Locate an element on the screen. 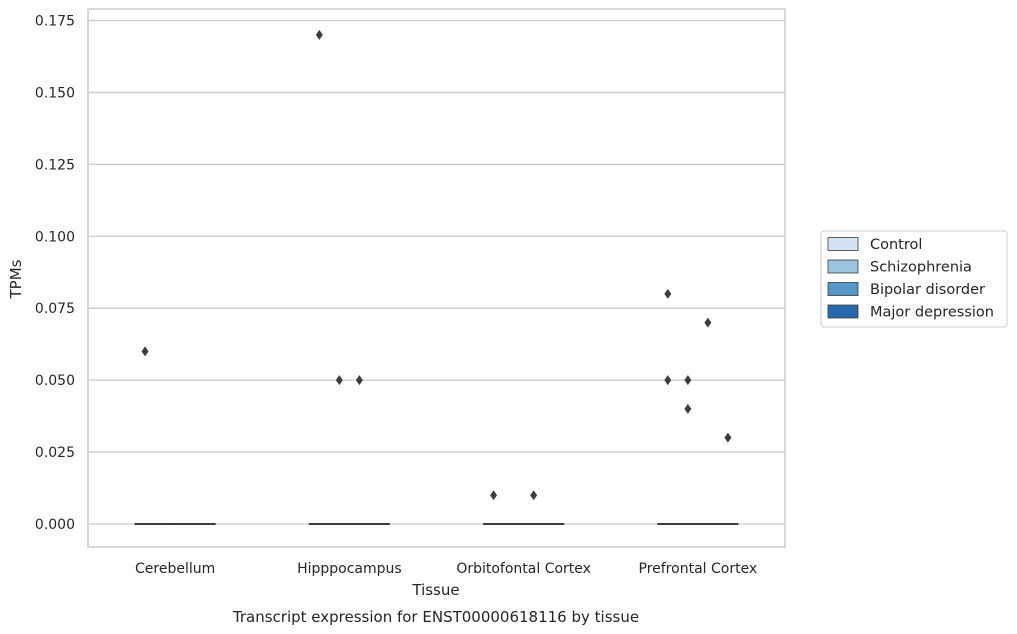 Image resolution: width=1017 pixels, height=634 pixels. y-tick-label: 0.100 is located at coordinates (55, 237).